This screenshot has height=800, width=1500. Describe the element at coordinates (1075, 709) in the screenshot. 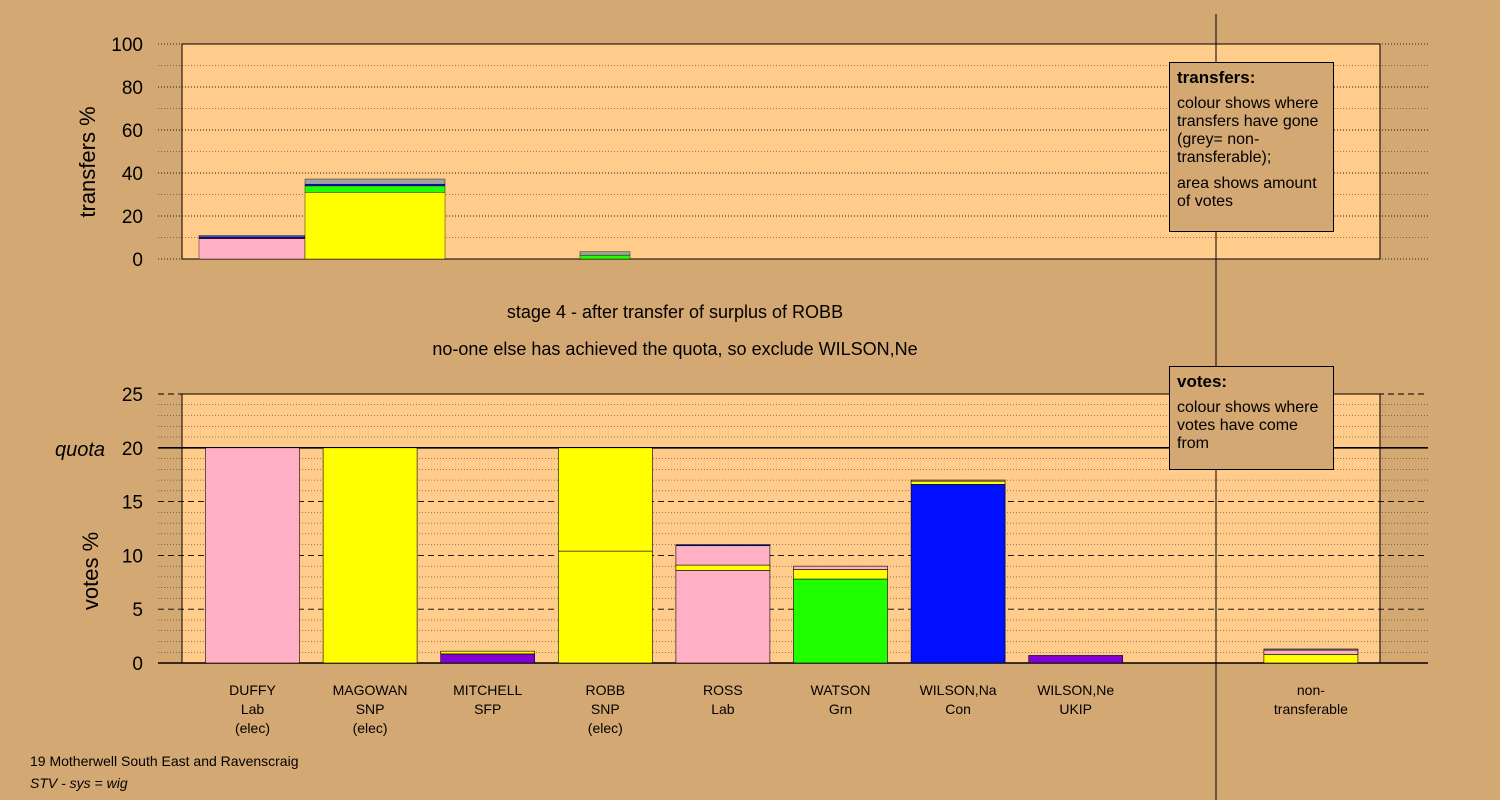

I see `candidate-label: UKIP` at that location.